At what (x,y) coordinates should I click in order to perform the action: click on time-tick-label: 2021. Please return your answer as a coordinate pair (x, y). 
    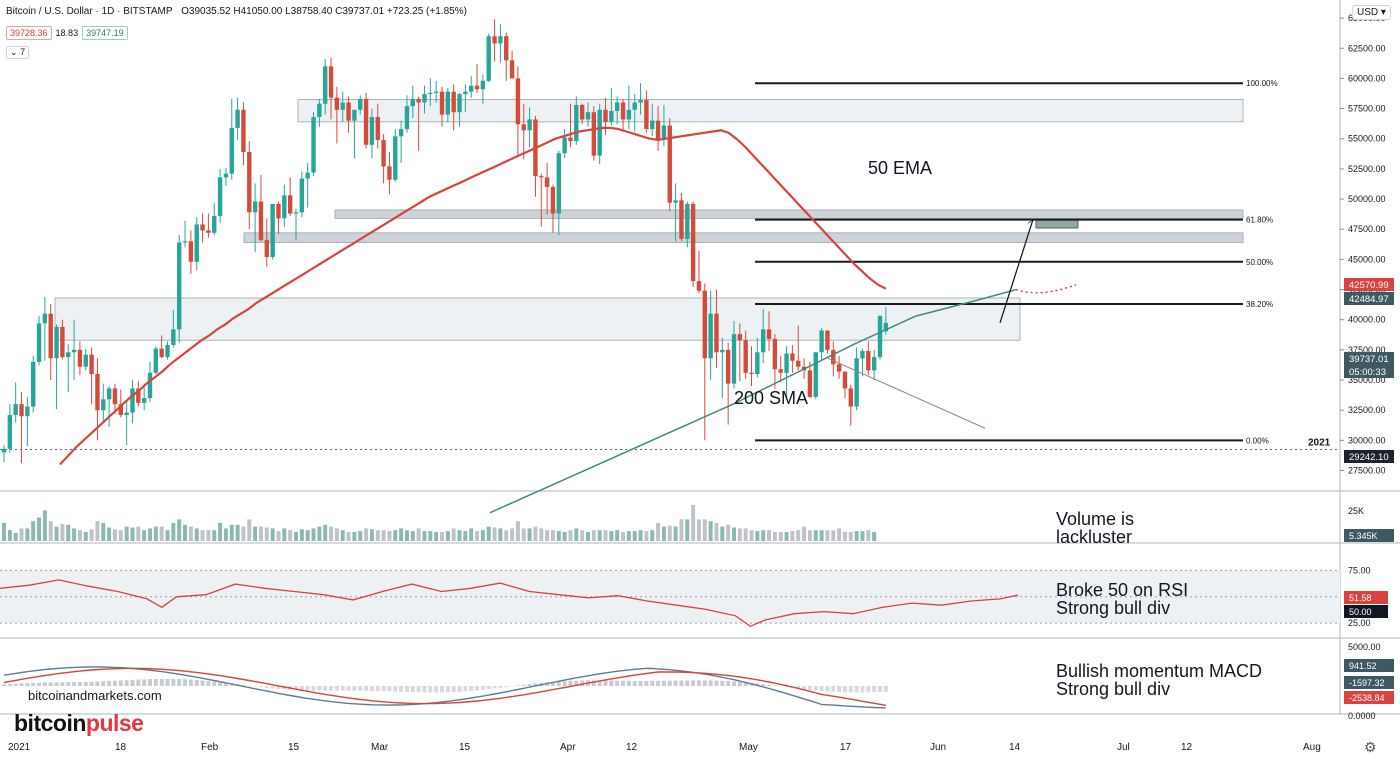
    Looking at the image, I should click on (19, 747).